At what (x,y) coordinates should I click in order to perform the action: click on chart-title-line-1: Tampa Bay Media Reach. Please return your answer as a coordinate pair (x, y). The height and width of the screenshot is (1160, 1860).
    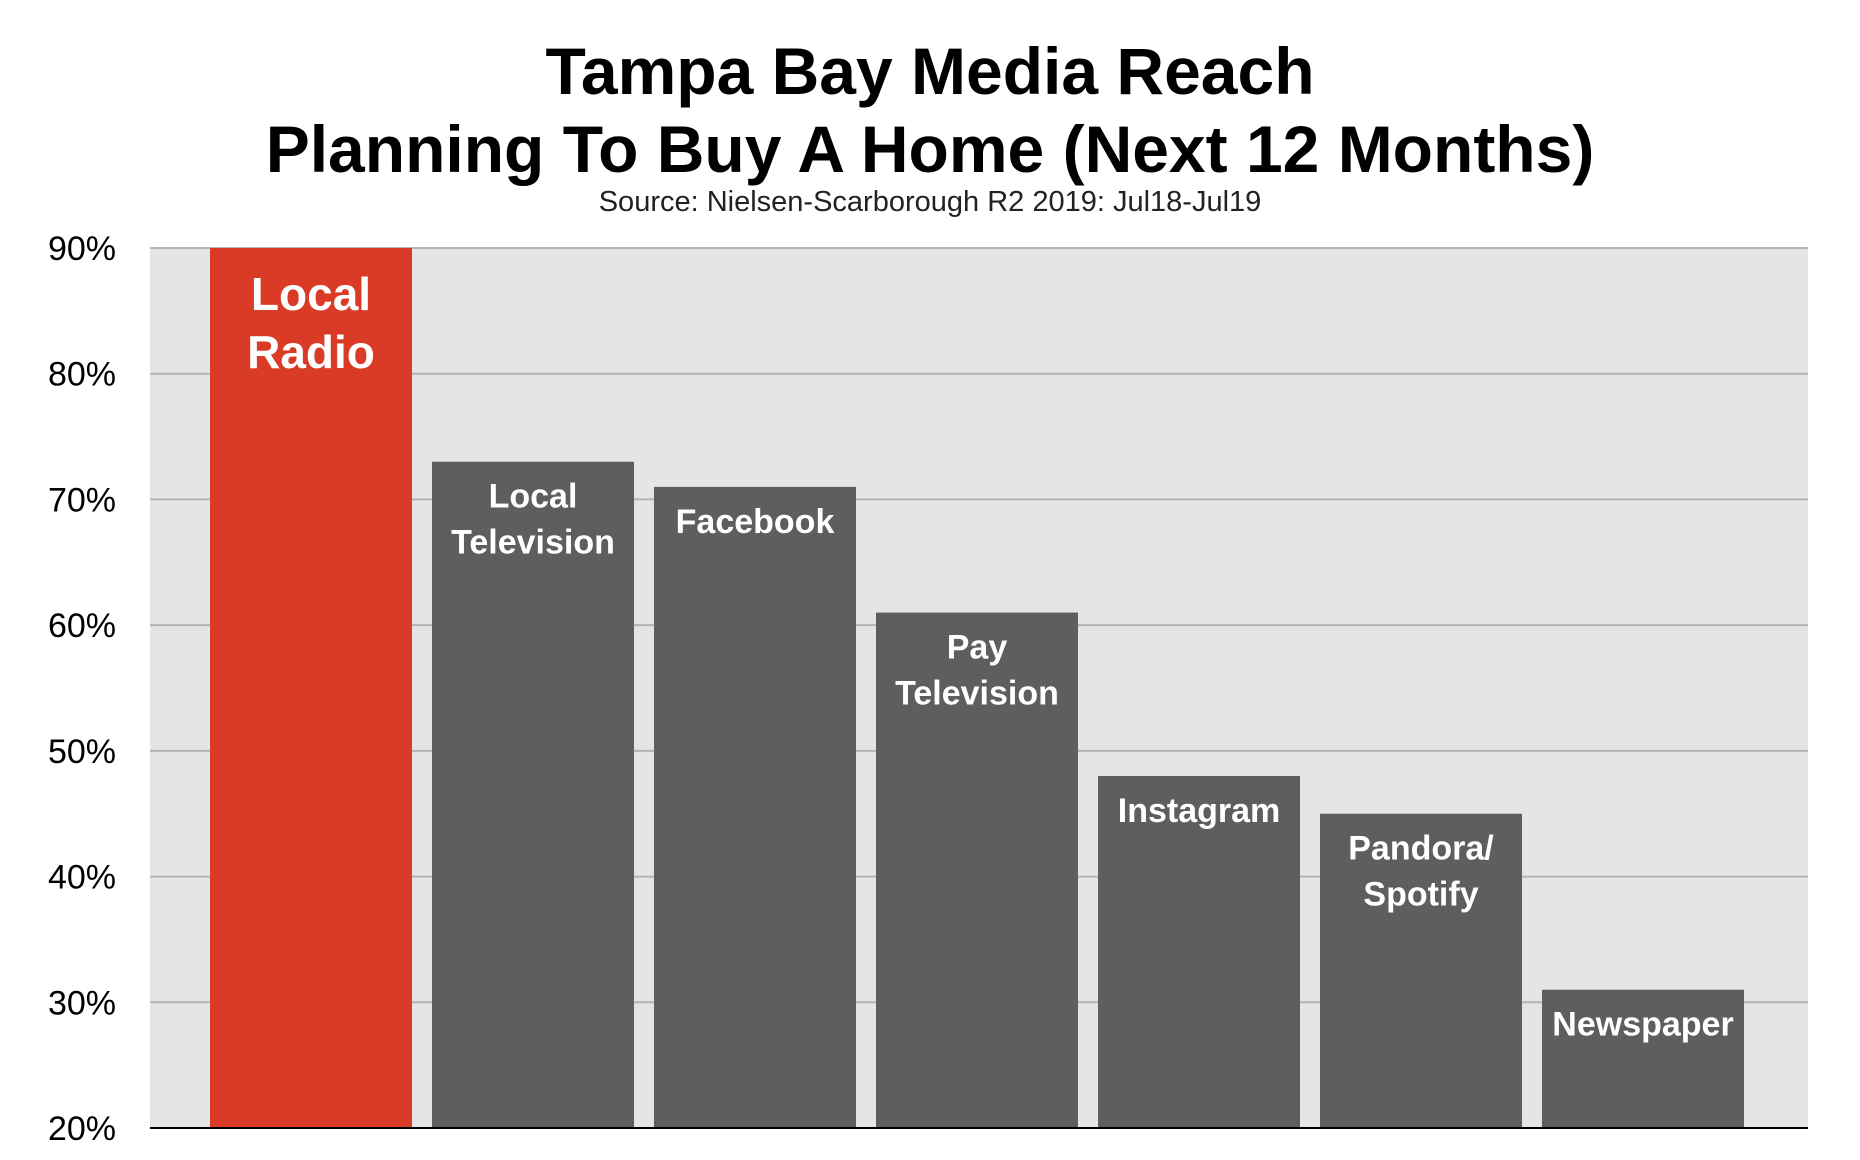
    Looking at the image, I should click on (930, 71).